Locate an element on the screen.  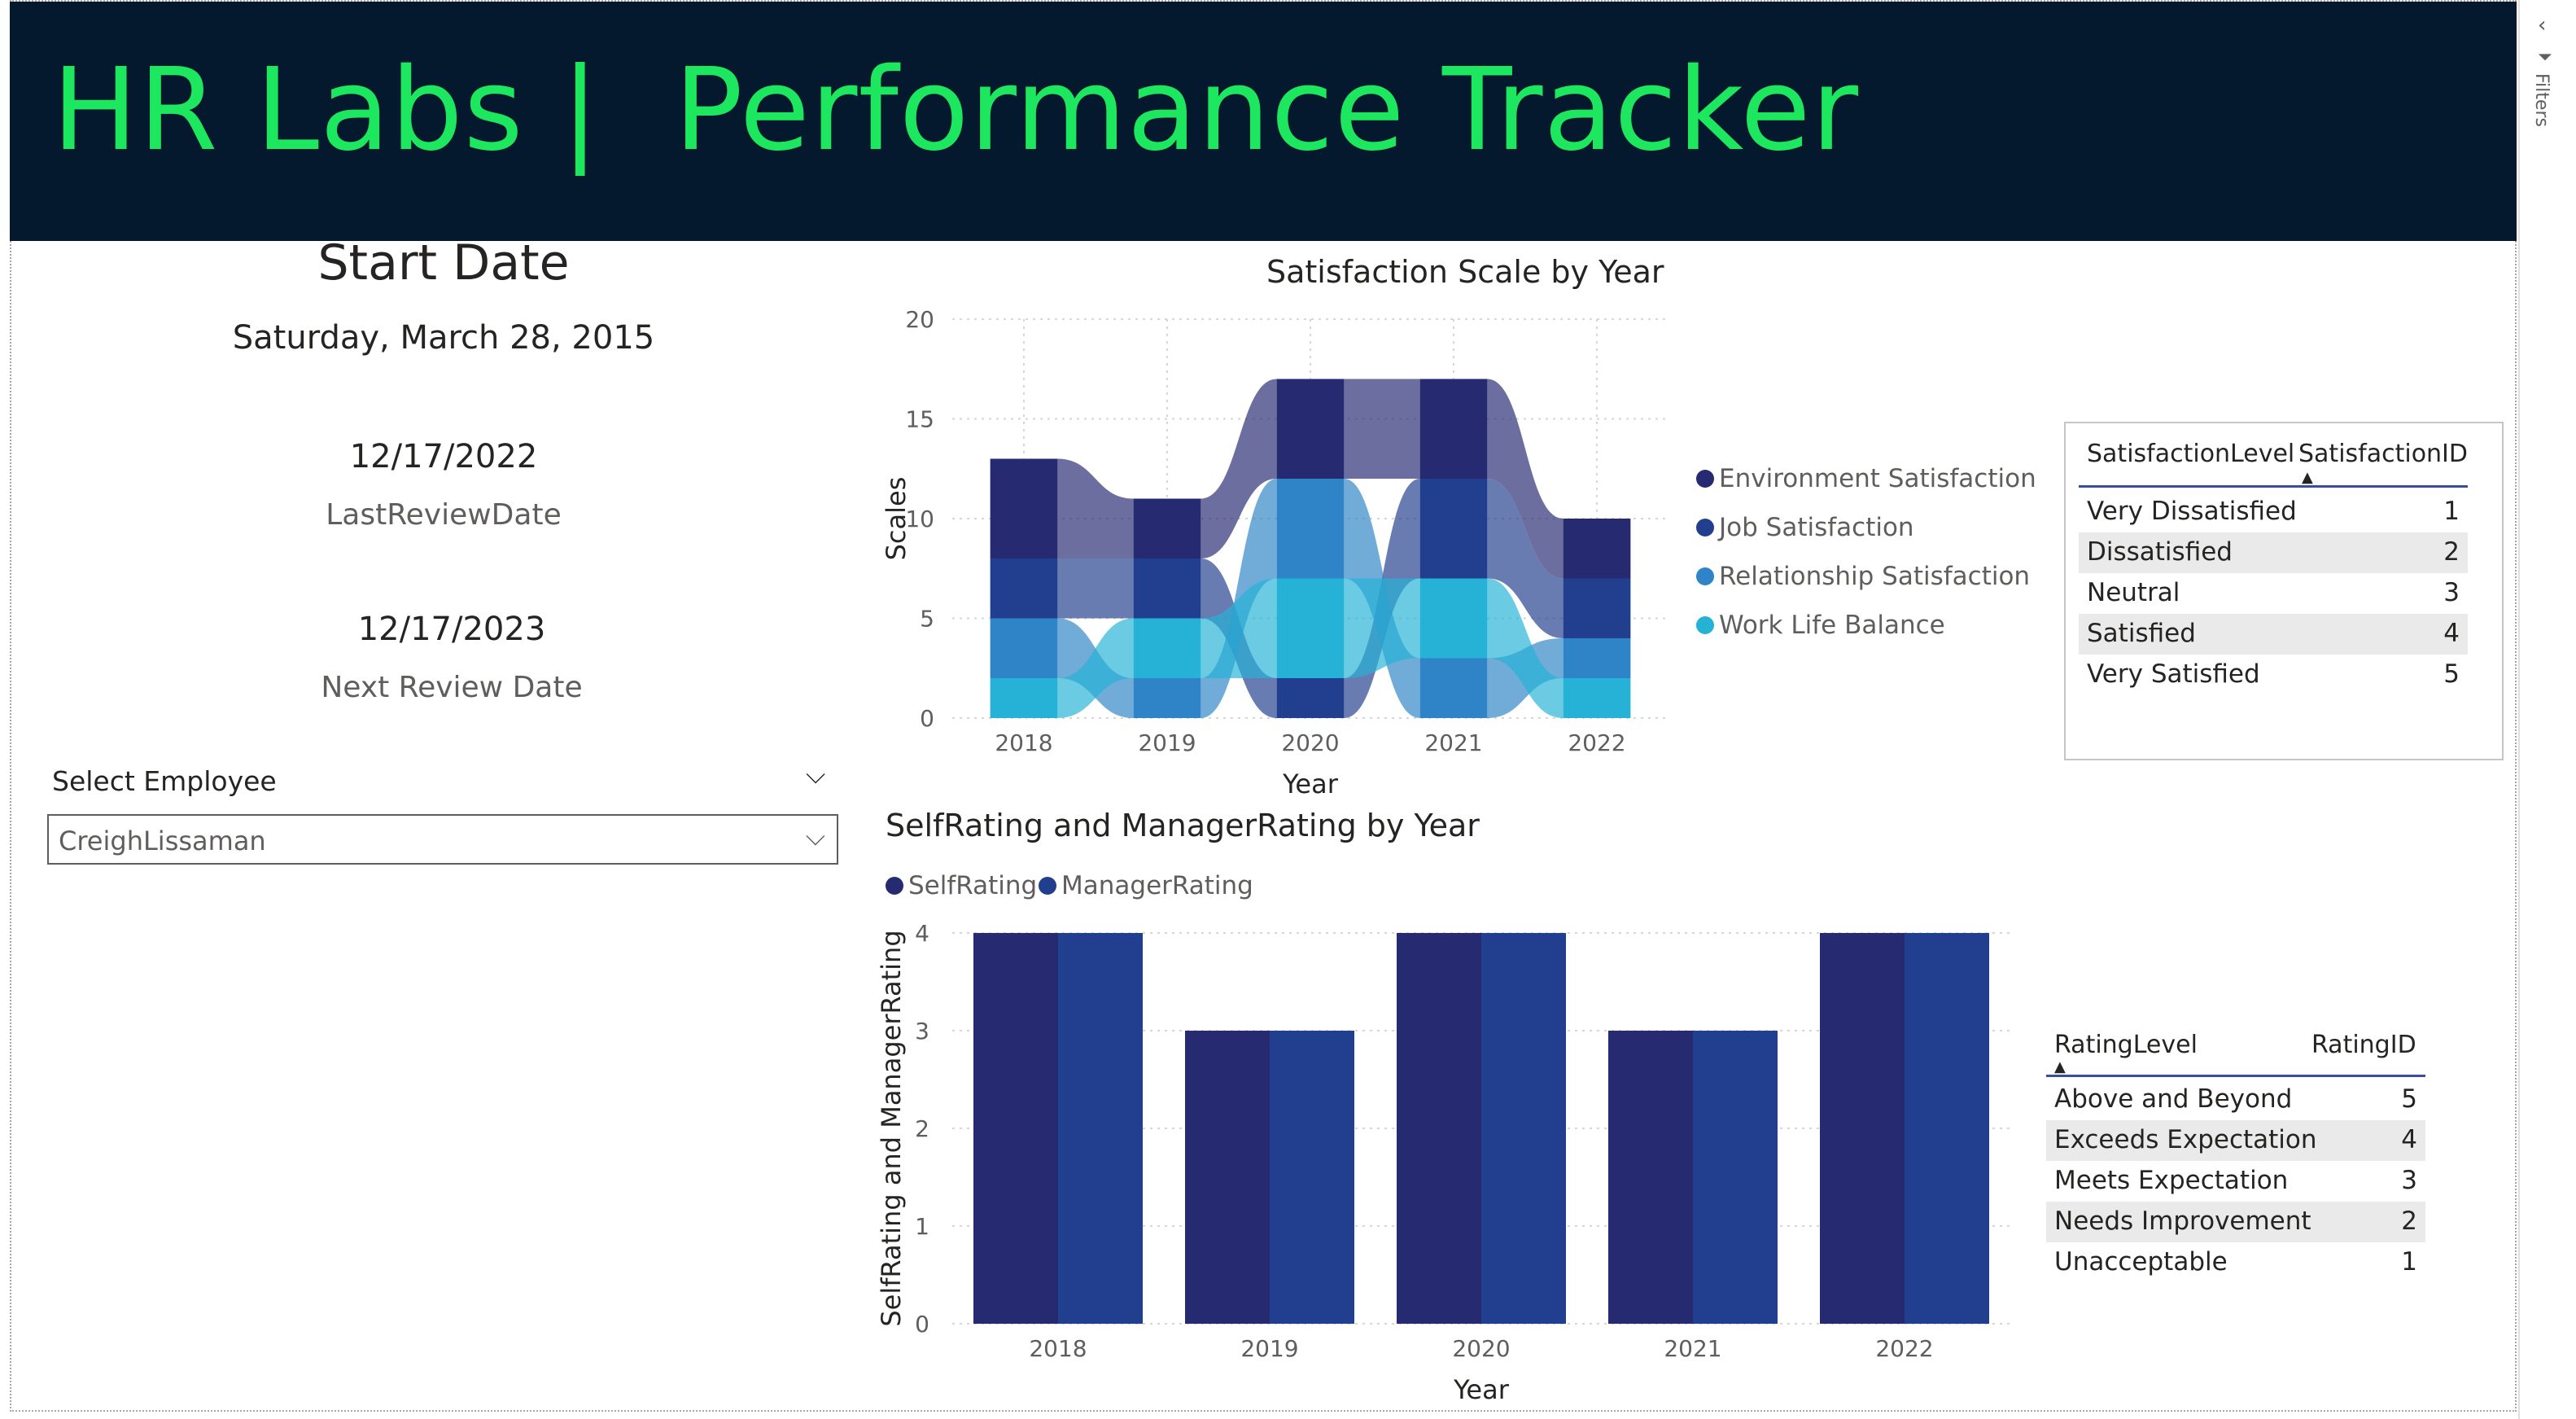
legend-label: Relationship Satisfaction is located at coordinates (1875, 576).